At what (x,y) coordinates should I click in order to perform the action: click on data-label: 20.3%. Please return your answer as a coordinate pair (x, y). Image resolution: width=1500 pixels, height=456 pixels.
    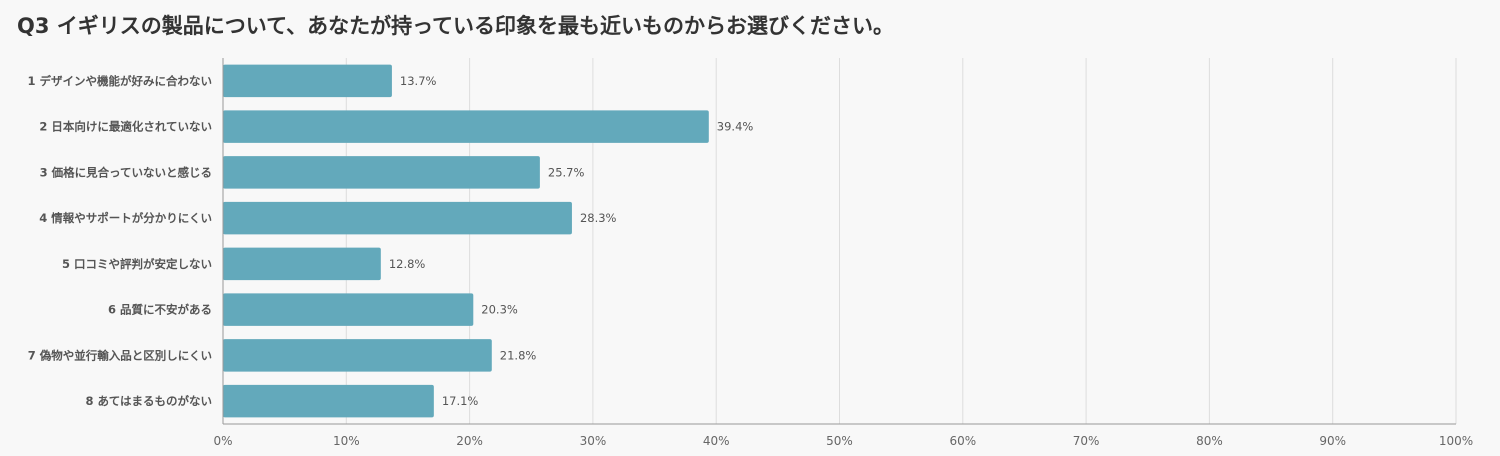
    Looking at the image, I should click on (499, 310).